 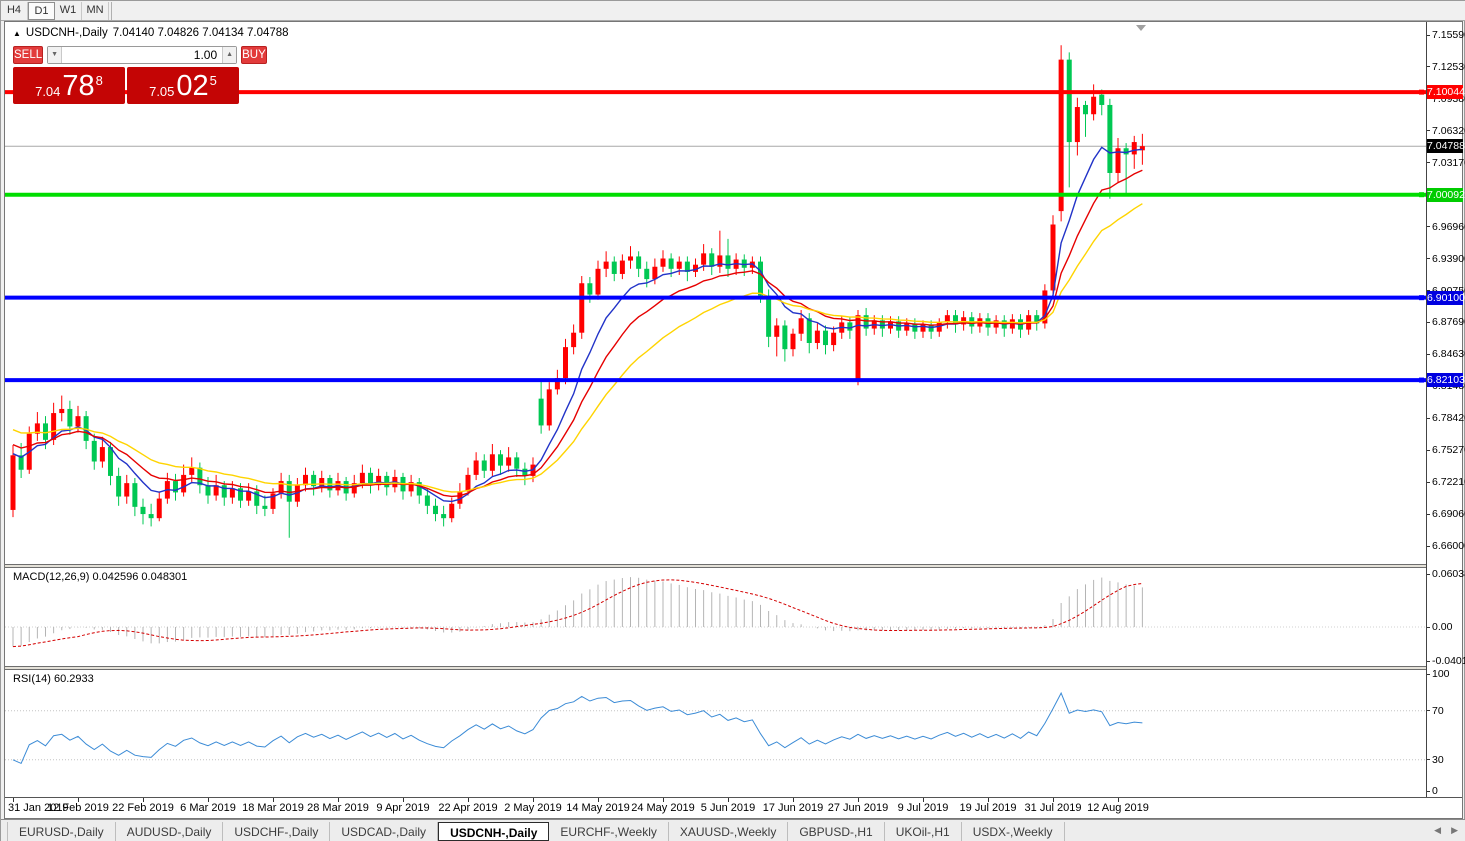 What do you see at coordinates (1446, 297) in the screenshot?
I see `level-price-tag: 6.90100` at bounding box center [1446, 297].